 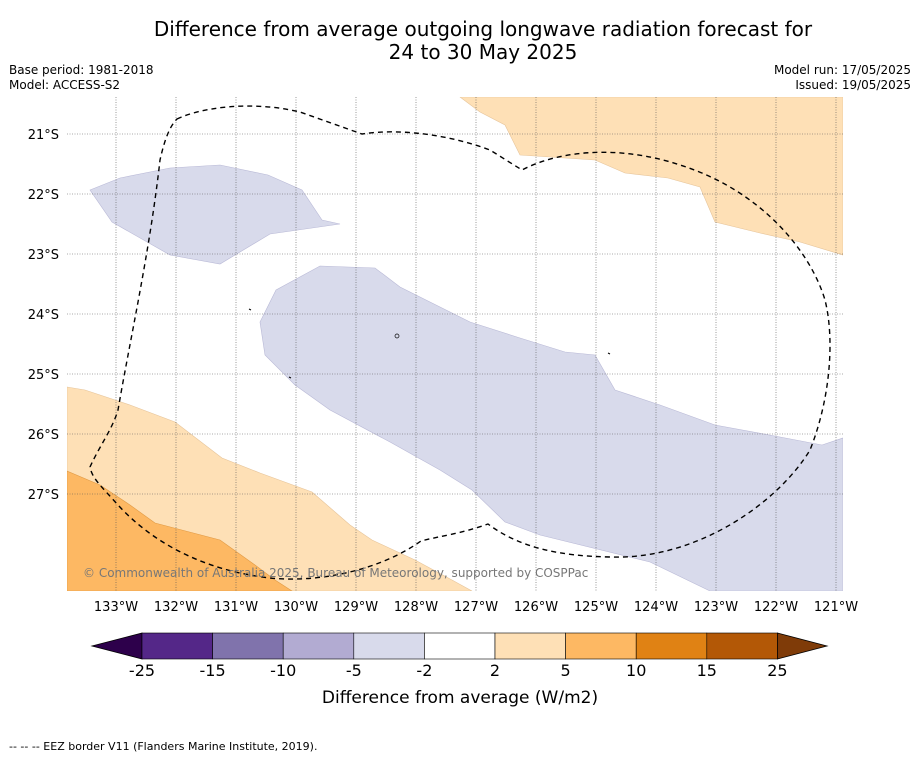 I want to click on longitude-label: 121°W, so click(x=836, y=607).